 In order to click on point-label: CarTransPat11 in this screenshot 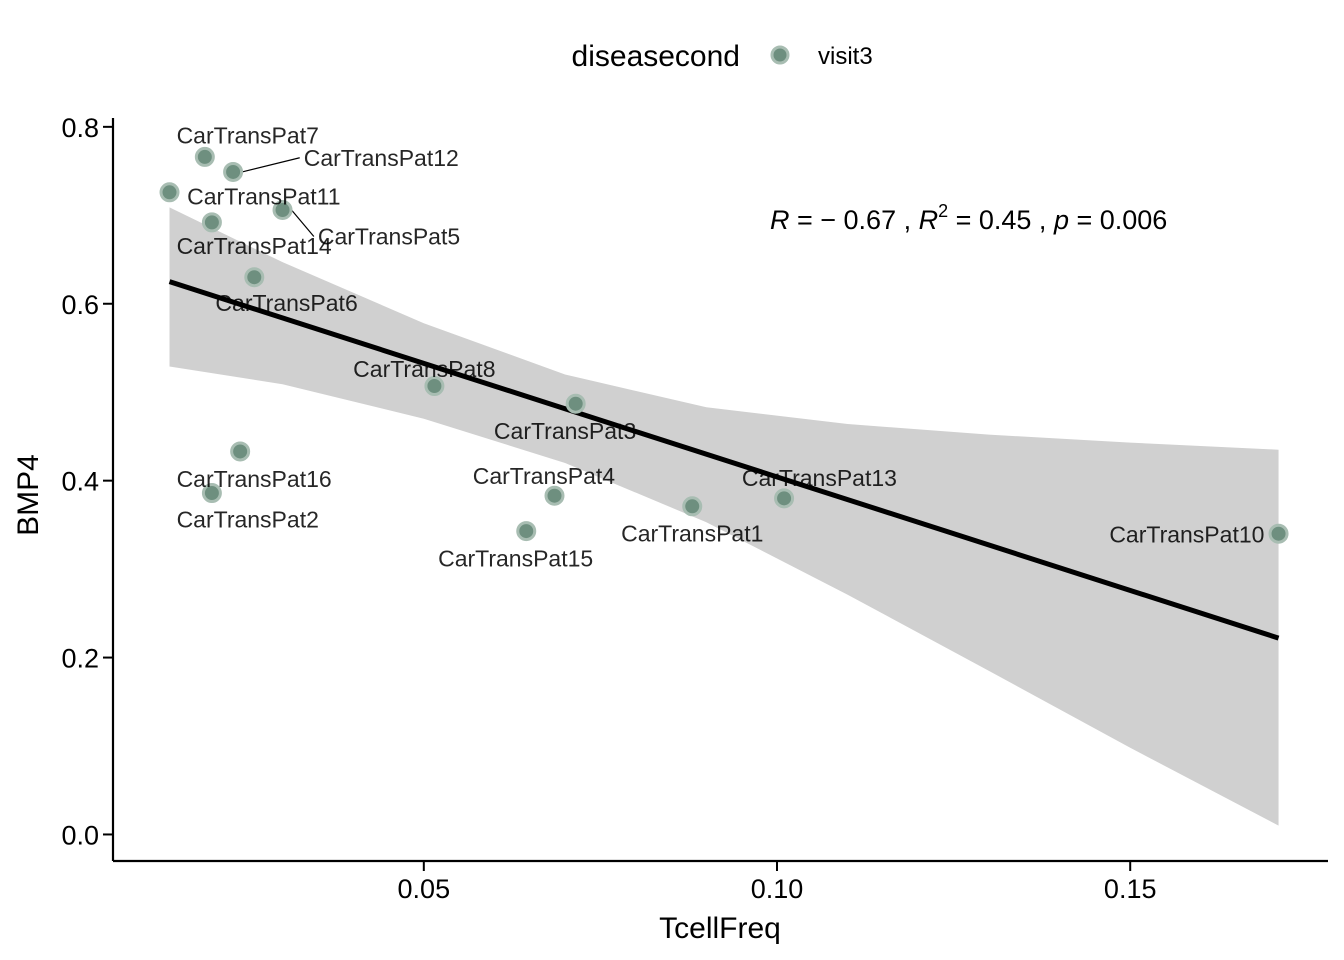, I will do `click(263, 197)`.